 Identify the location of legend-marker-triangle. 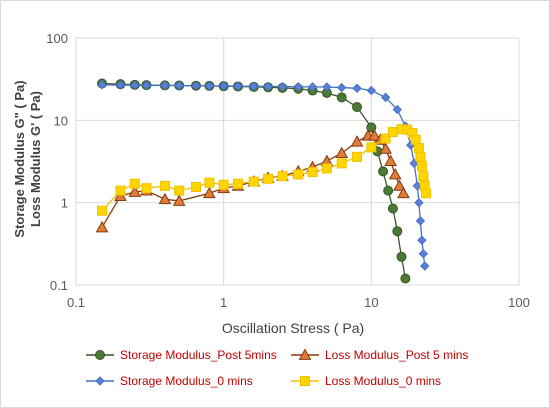
(305, 354).